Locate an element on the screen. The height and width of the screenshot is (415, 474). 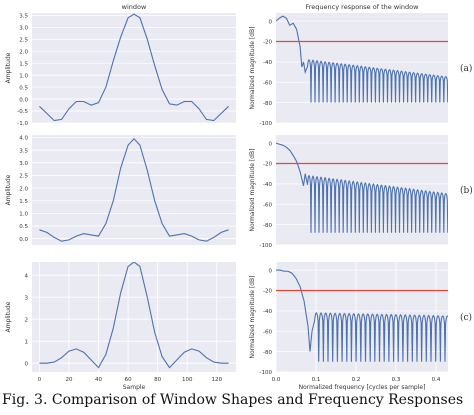
chart0-plot-area is located at coordinates (134, 68).